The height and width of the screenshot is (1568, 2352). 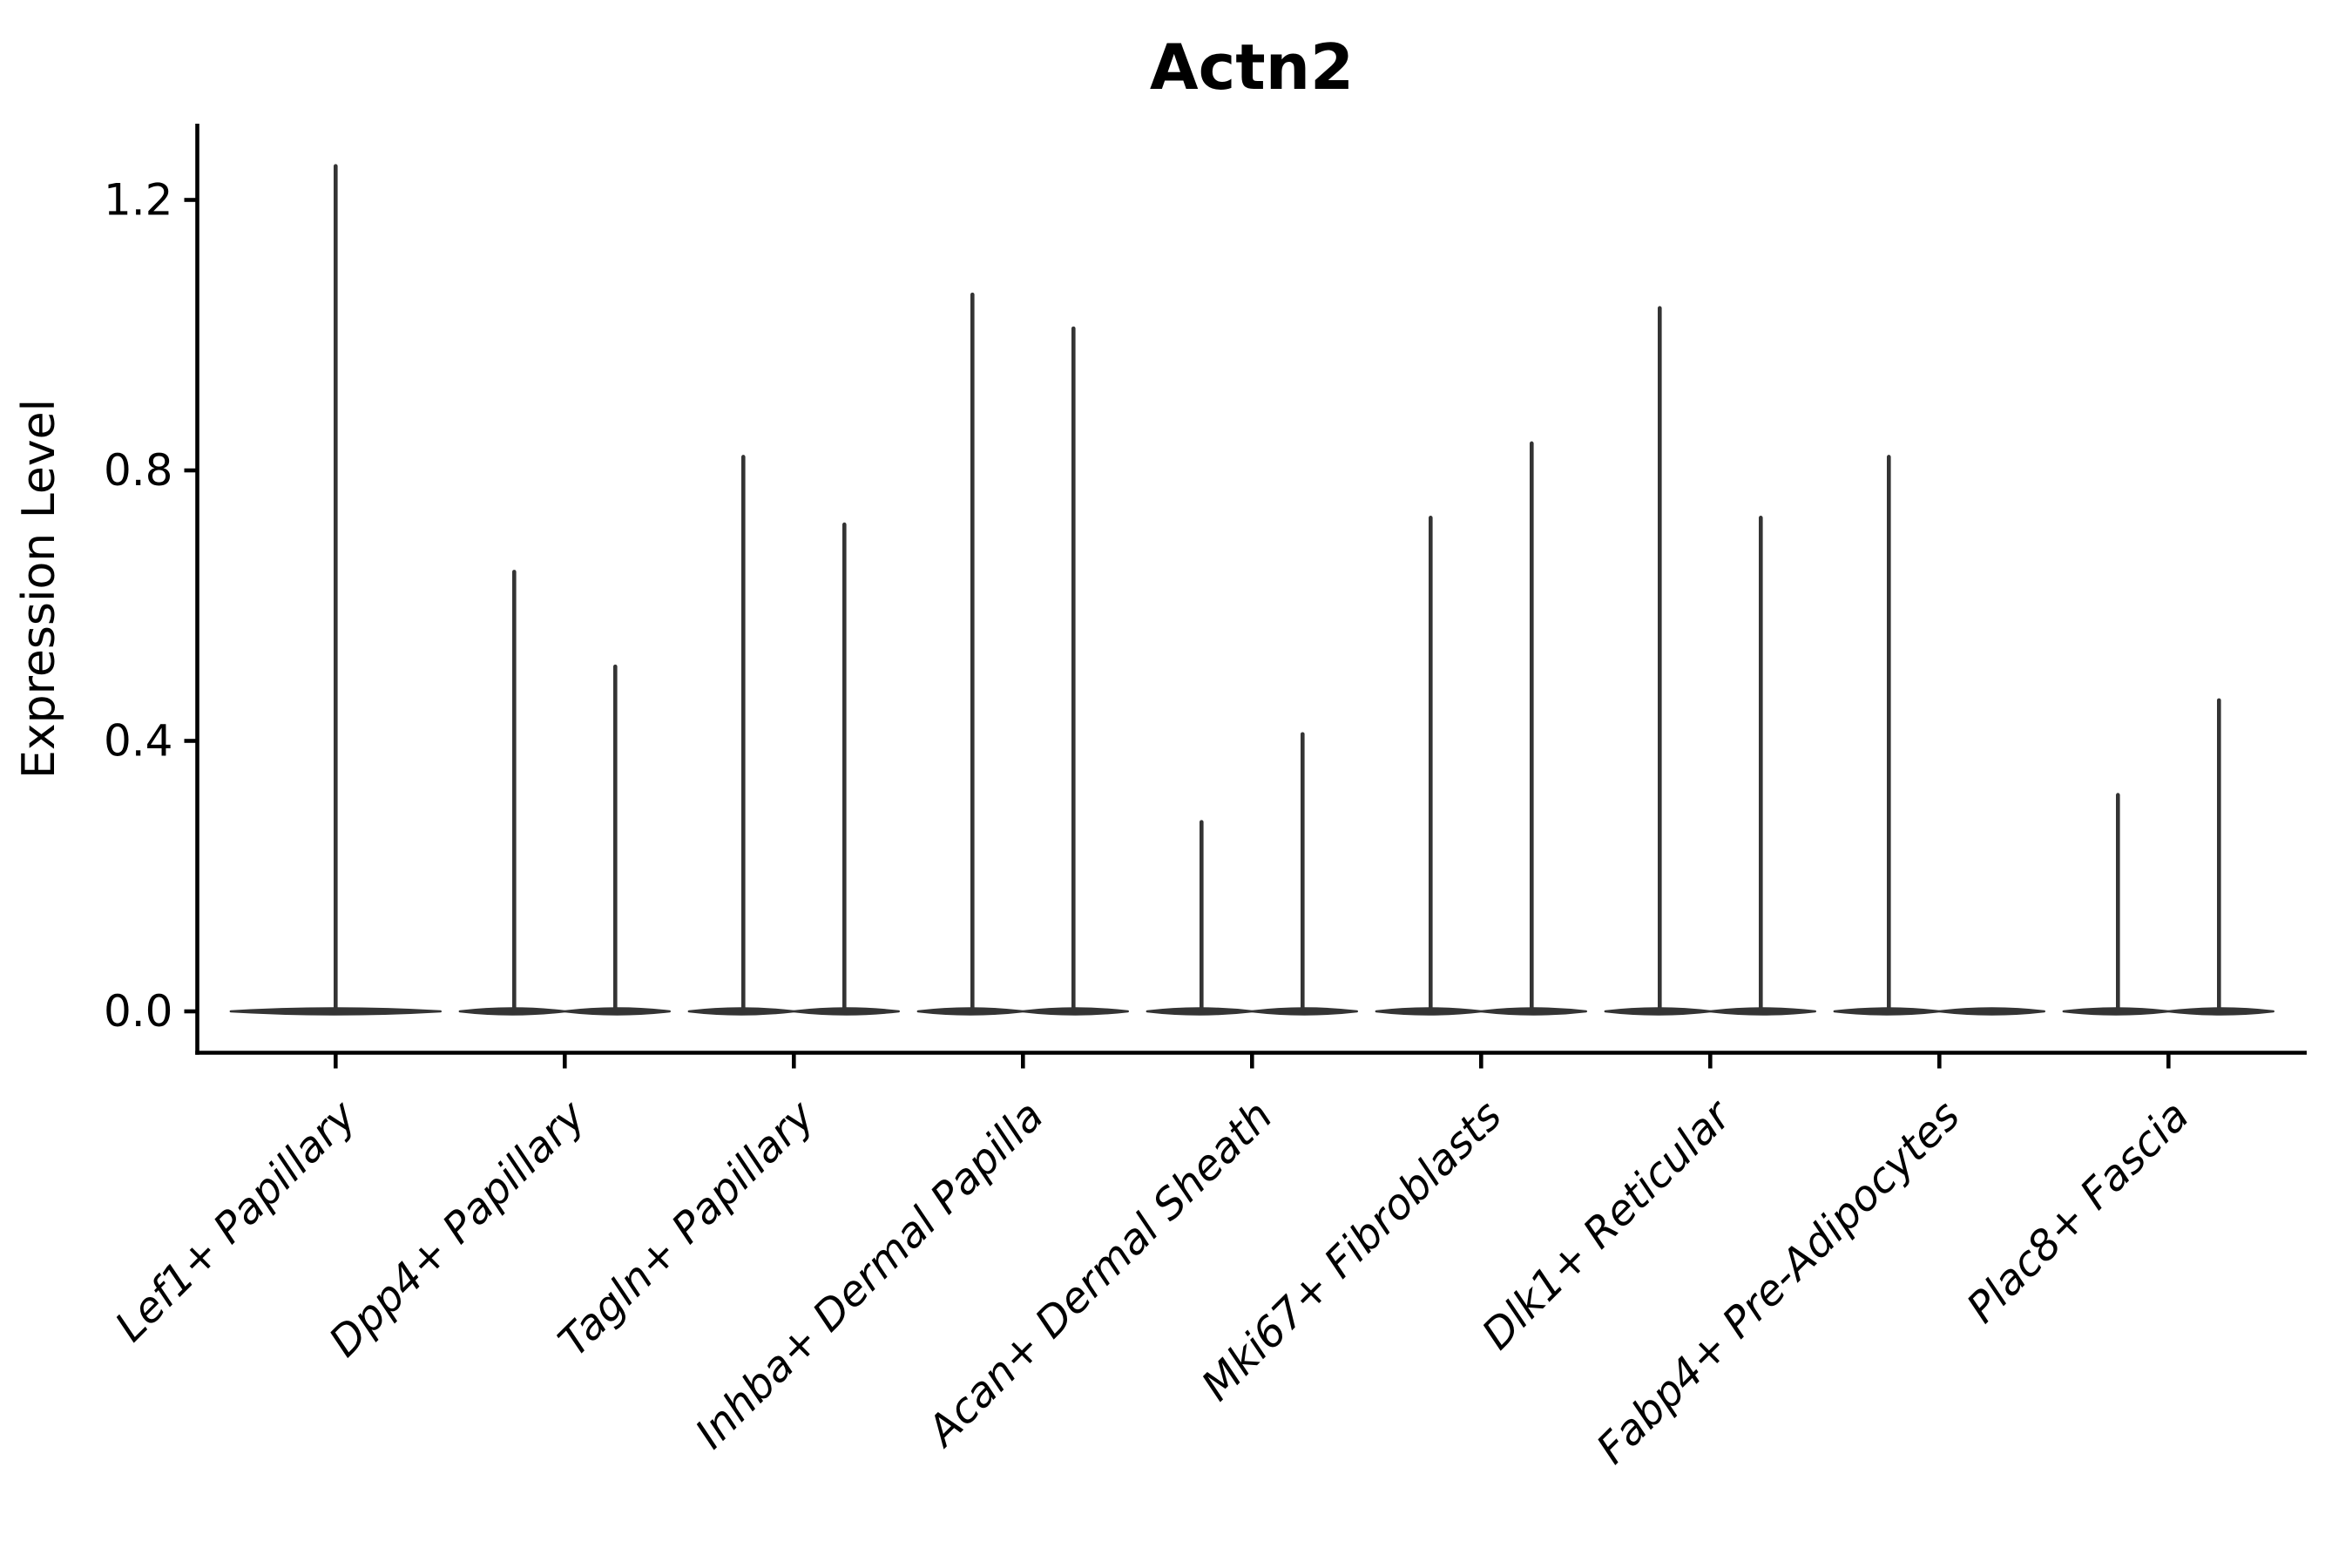 What do you see at coordinates (138, 741) in the screenshot?
I see `y-tick-label: 0.4` at bounding box center [138, 741].